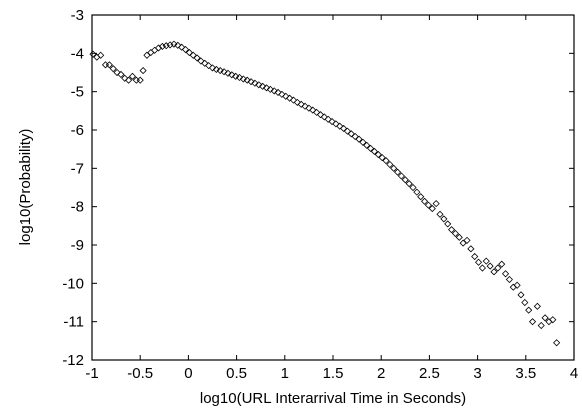  I want to click on y-tick-label: -4, so click(77, 53).